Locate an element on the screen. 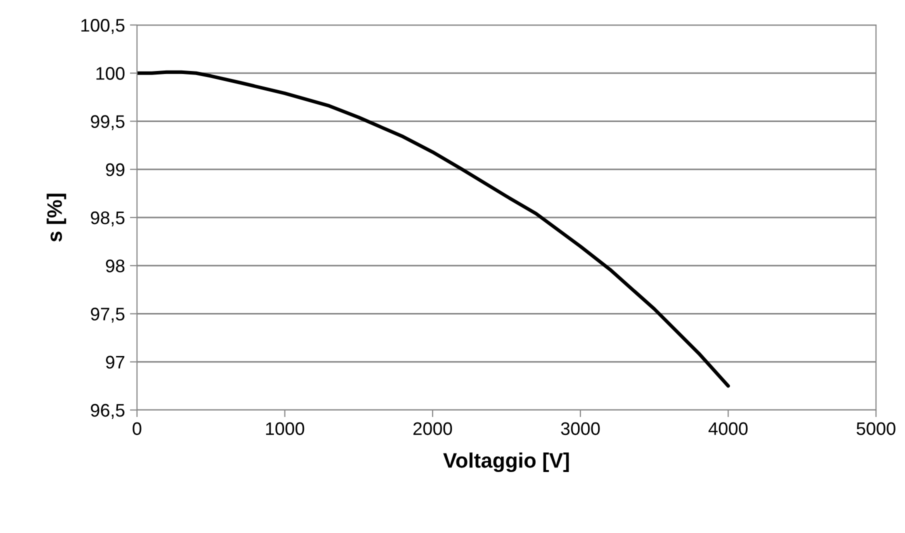 Image resolution: width=905 pixels, height=533 pixels. x-tick-label: 0 is located at coordinates (137, 429).